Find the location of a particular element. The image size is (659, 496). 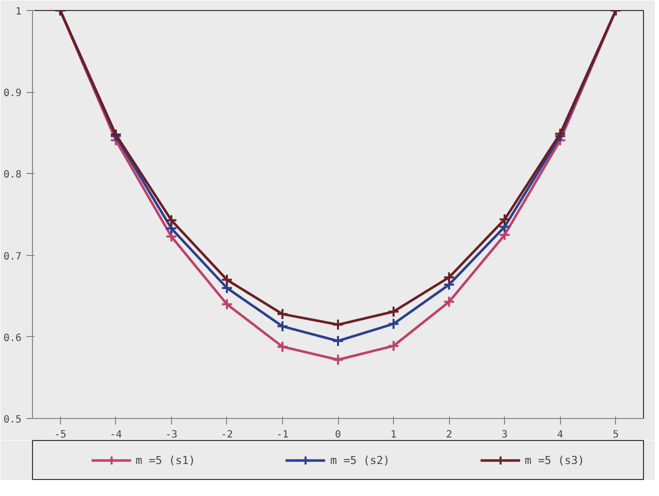

legend-label: m =5 (s1) is located at coordinates (166, 460).